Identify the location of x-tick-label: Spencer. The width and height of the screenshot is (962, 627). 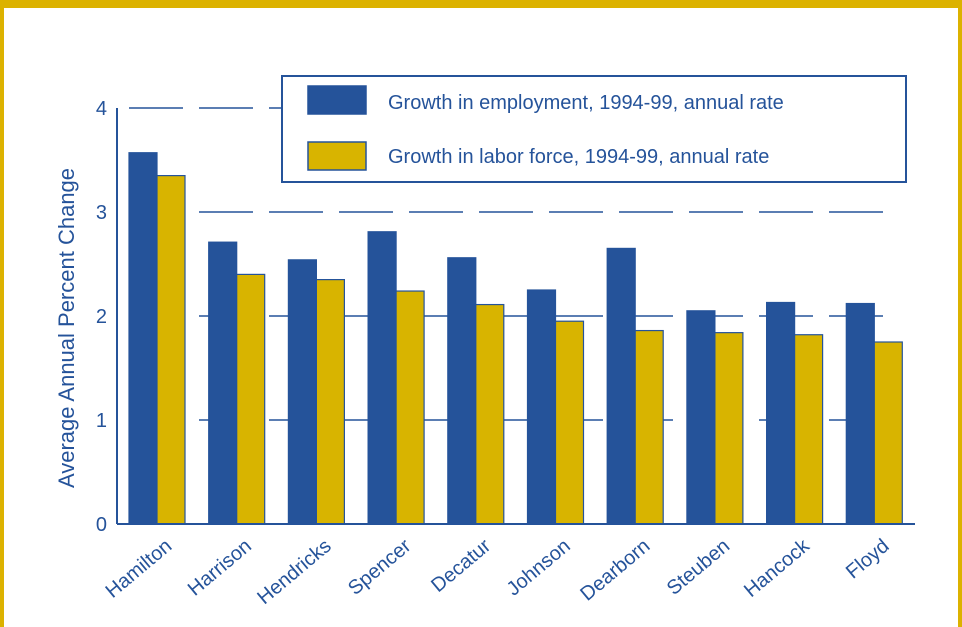
(379, 567).